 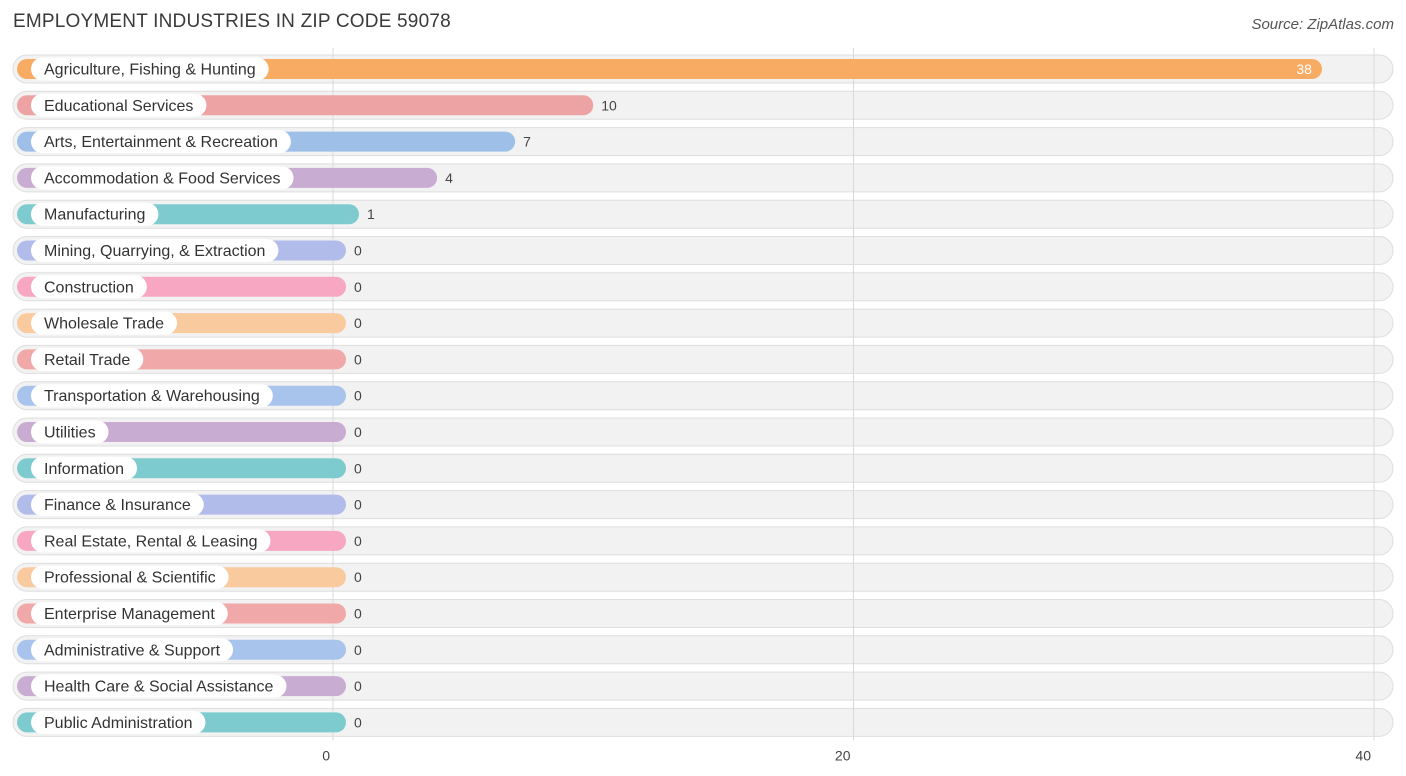 I want to click on category-label: Wholesale Trade, so click(x=104, y=324).